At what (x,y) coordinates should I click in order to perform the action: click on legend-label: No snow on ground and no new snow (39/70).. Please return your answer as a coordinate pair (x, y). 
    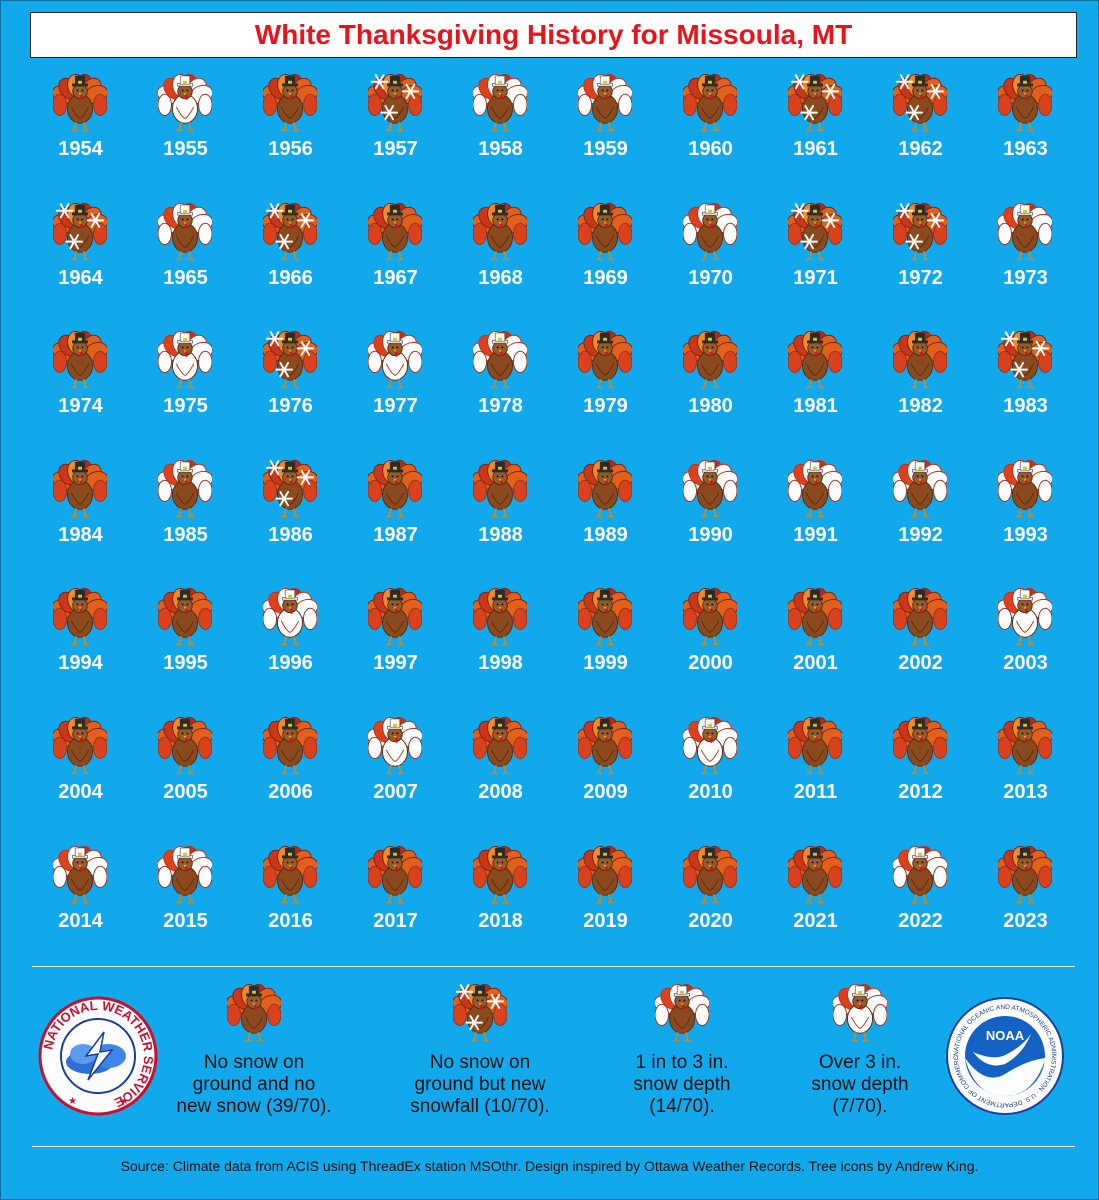
    Looking at the image, I should click on (254, 1085).